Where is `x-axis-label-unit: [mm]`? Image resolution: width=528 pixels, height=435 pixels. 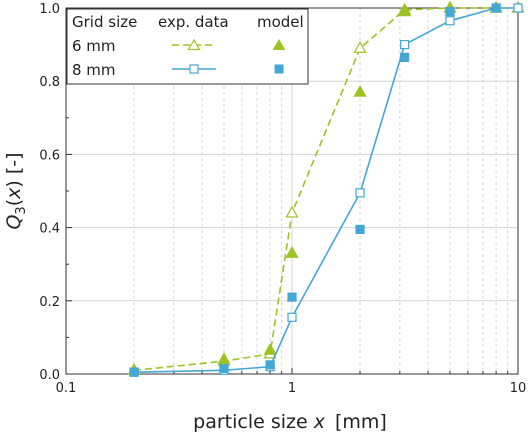 x-axis-label-unit: [mm] is located at coordinates (361, 422).